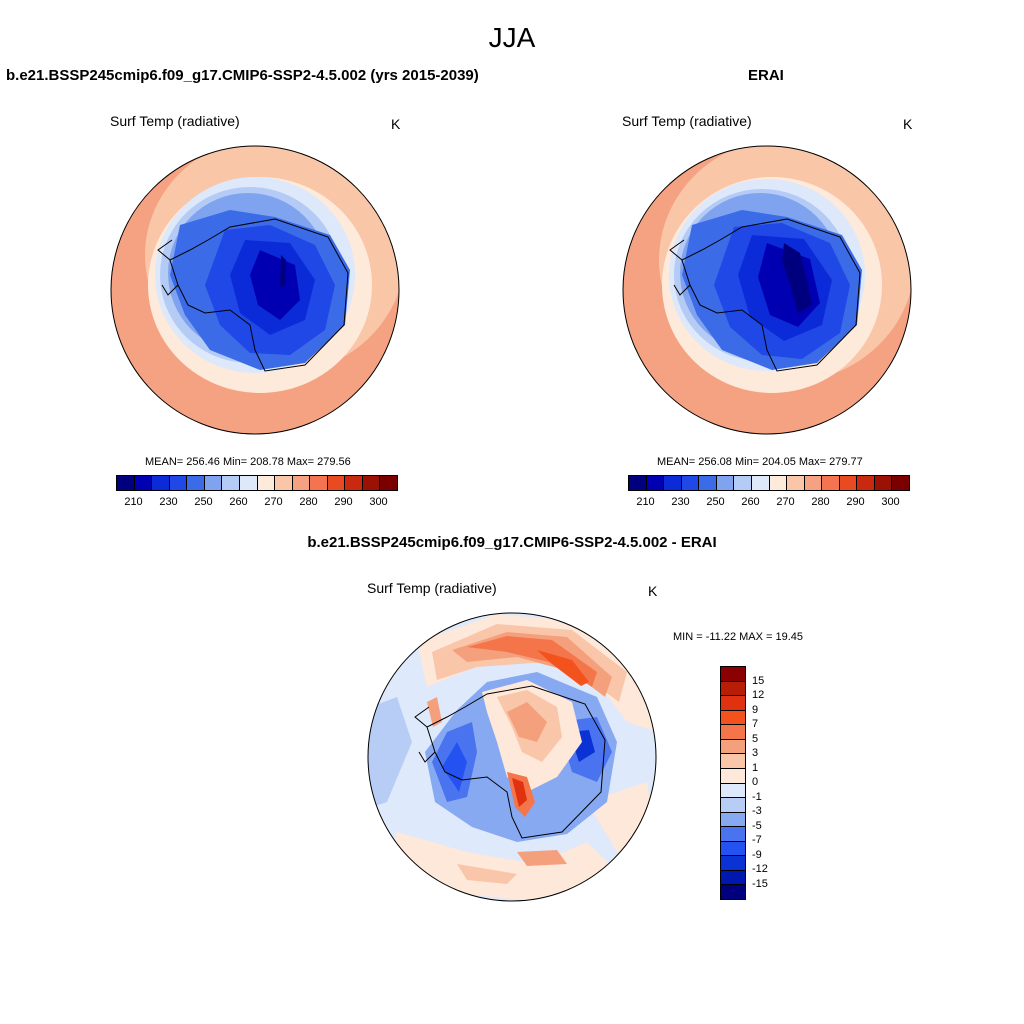 This screenshot has width=1024, height=1024. Describe the element at coordinates (512, 757) in the screenshot. I see `diff-polar-map` at that location.